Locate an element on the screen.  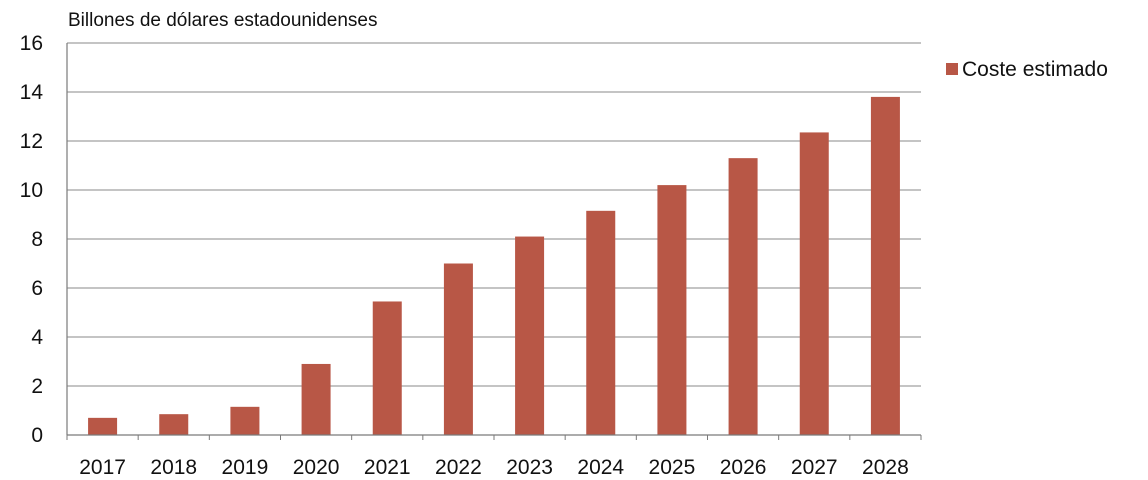
bar-2018 is located at coordinates (174, 424).